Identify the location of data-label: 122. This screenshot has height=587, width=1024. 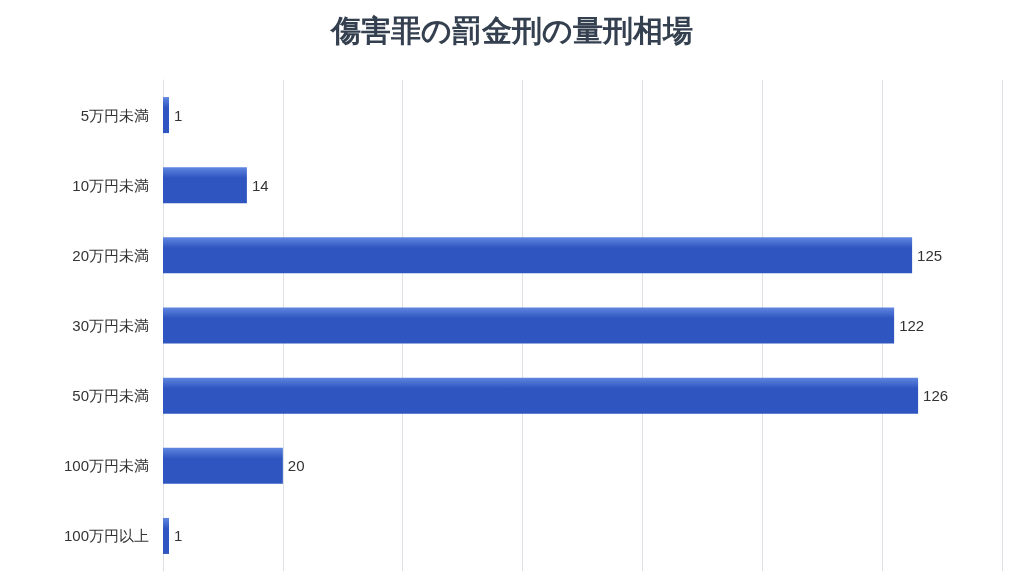
(912, 325).